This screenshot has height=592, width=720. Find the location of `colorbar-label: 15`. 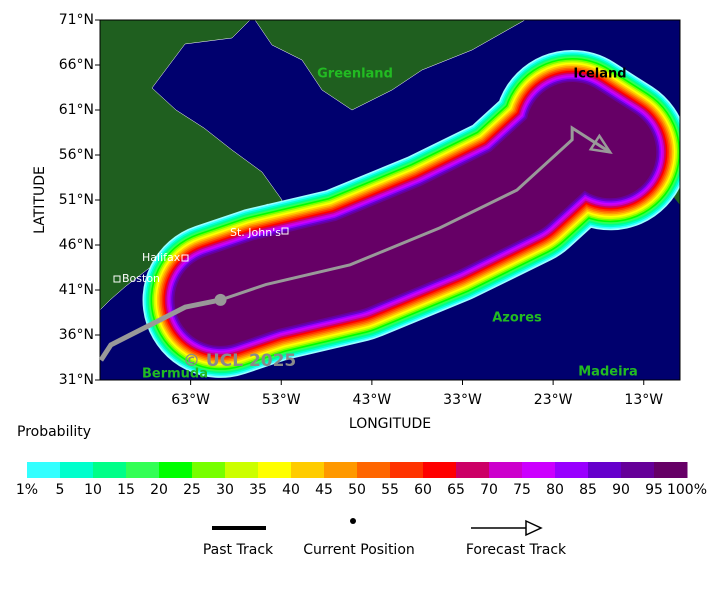

colorbar-label: 15 is located at coordinates (126, 490).